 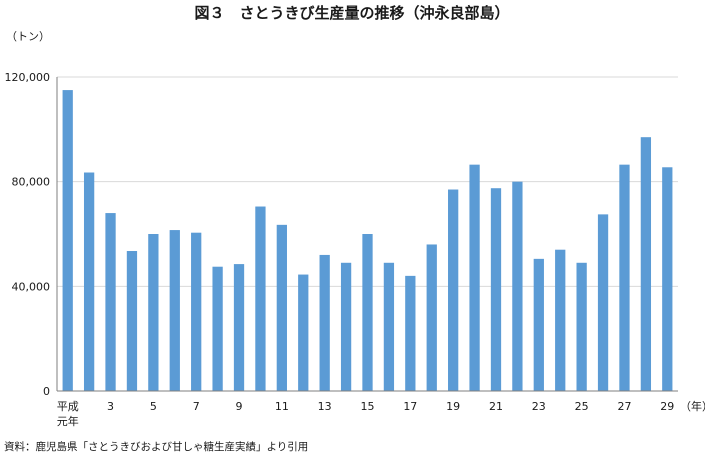 What do you see at coordinates (453, 406) in the screenshot?
I see `x-tick-label: 19` at bounding box center [453, 406].